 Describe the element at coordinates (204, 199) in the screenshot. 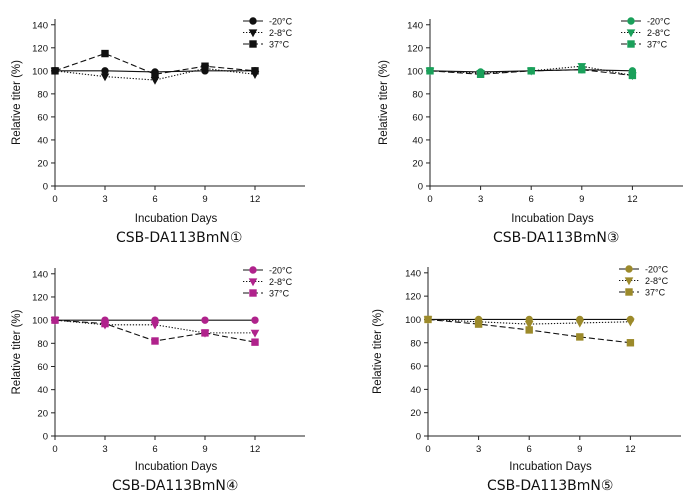

I see `chart1-x-tick-label: 9` at that location.